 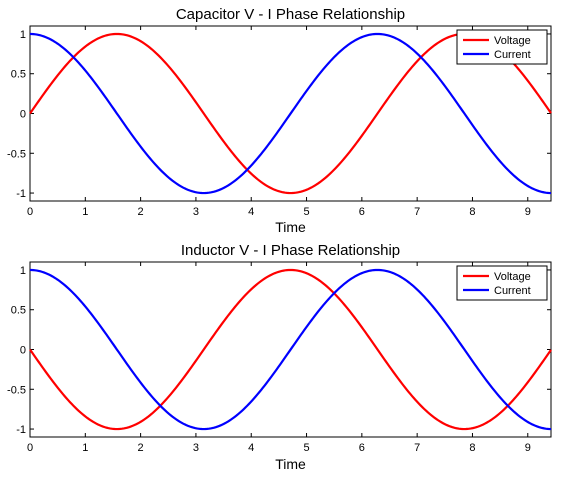 What do you see at coordinates (290, 250) in the screenshot?
I see `chart-title: Inductor V - I Phase Relationship` at bounding box center [290, 250].